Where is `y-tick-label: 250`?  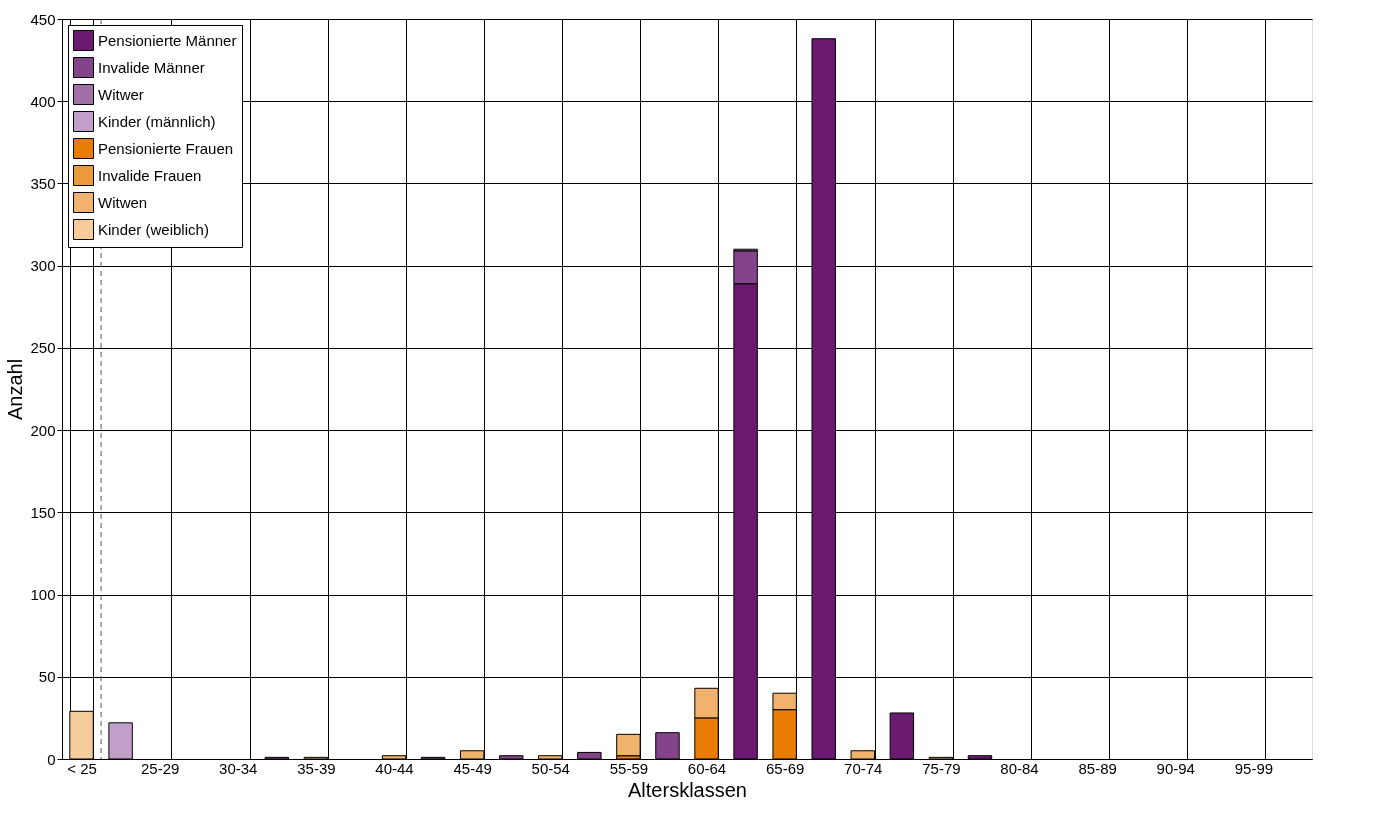 y-tick-label: 250 is located at coordinates (43, 348).